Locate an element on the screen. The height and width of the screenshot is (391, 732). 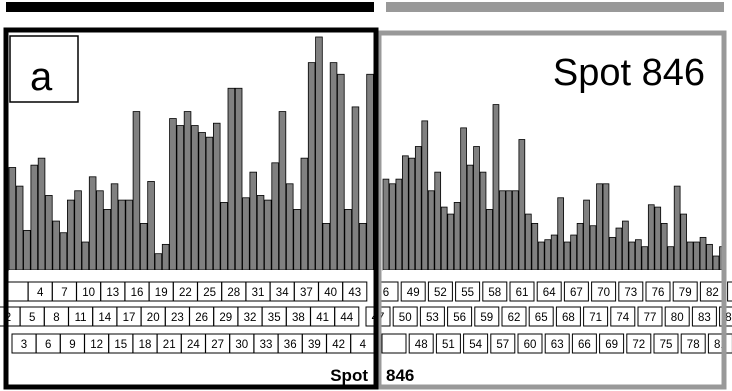
lane-number-label: 50 is located at coordinates (405, 318).